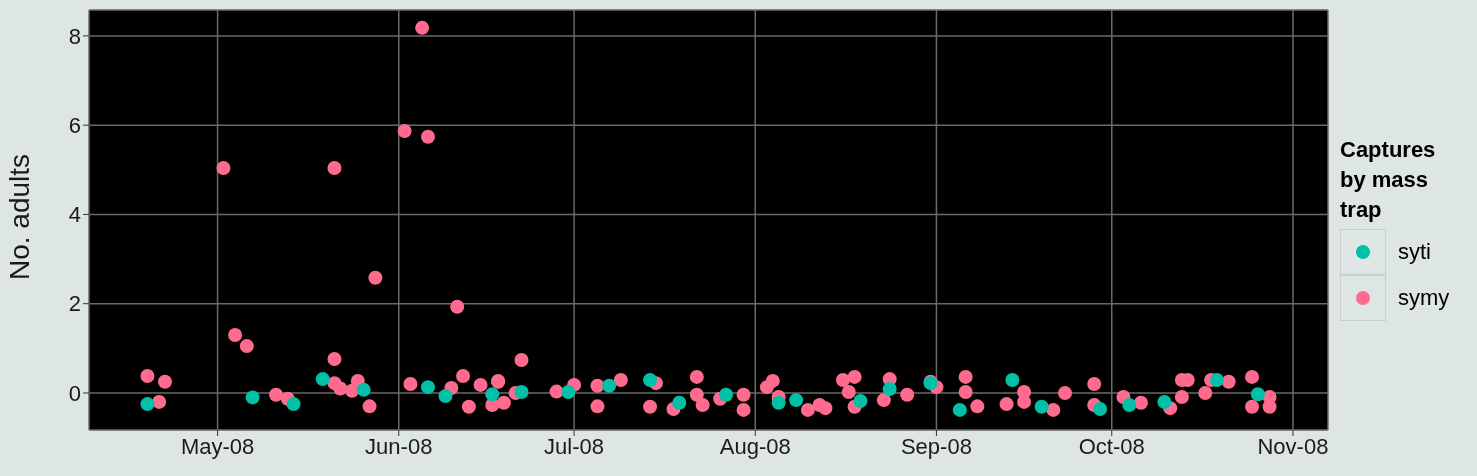 The width and height of the screenshot is (1477, 476). Describe the element at coordinates (74, 125) in the screenshot. I see `y-tick-label: 6` at that location.